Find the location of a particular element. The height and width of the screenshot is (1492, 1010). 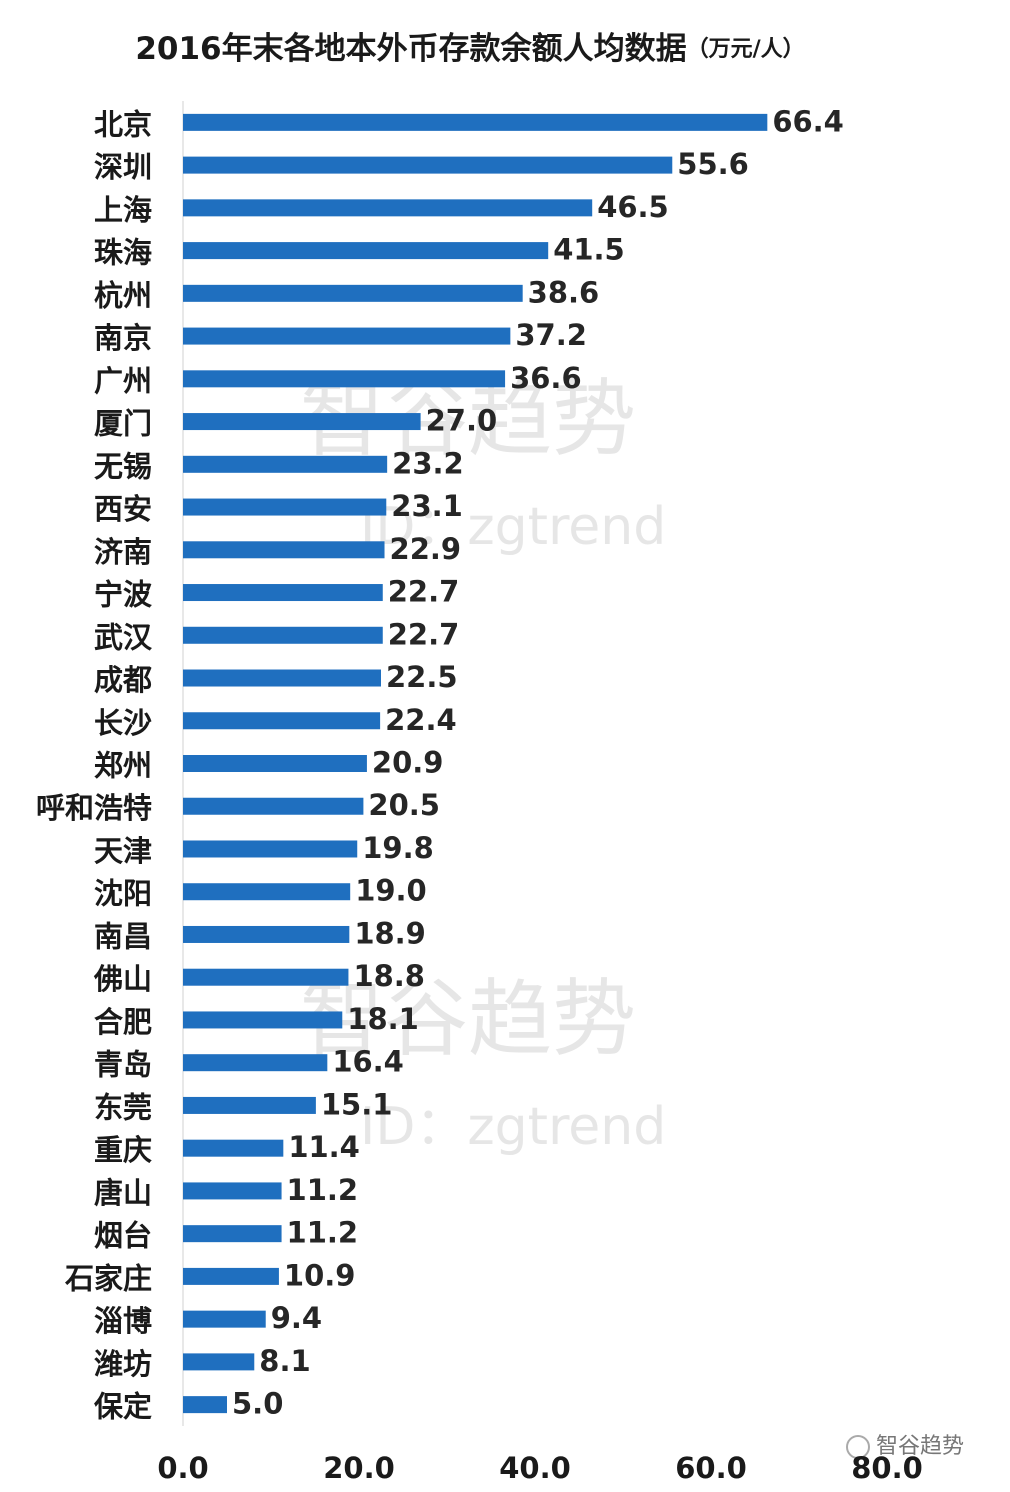

value-label: 27.0 is located at coordinates (462, 421).